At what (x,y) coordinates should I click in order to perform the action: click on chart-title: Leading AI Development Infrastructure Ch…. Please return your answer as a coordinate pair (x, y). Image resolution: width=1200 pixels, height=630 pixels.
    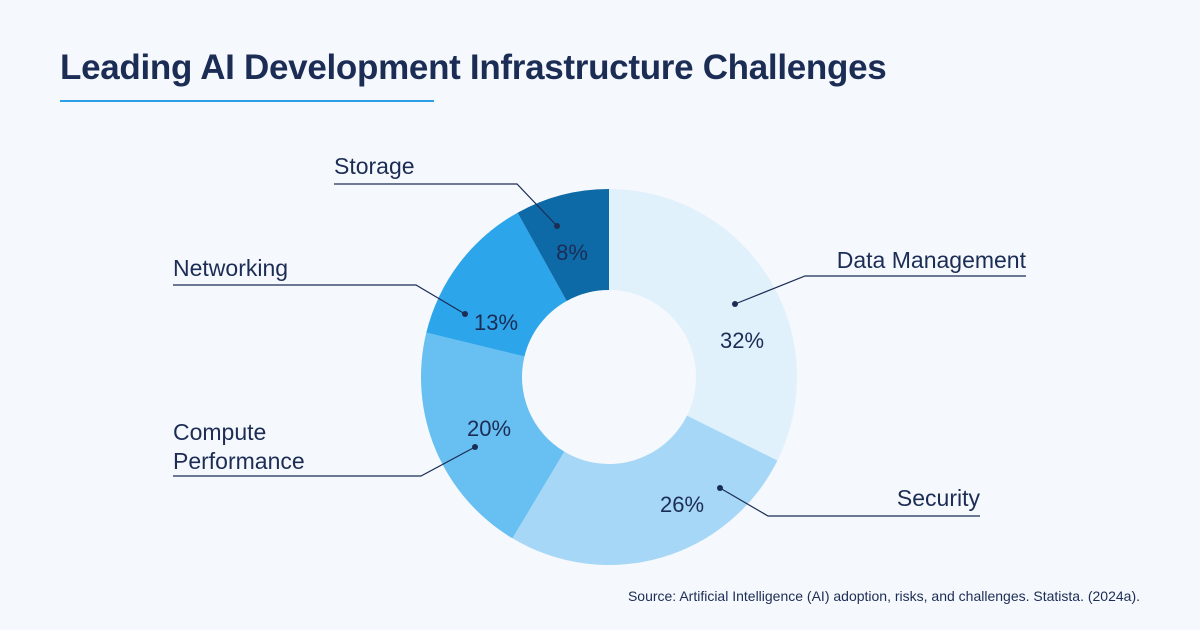
    Looking at the image, I should click on (473, 67).